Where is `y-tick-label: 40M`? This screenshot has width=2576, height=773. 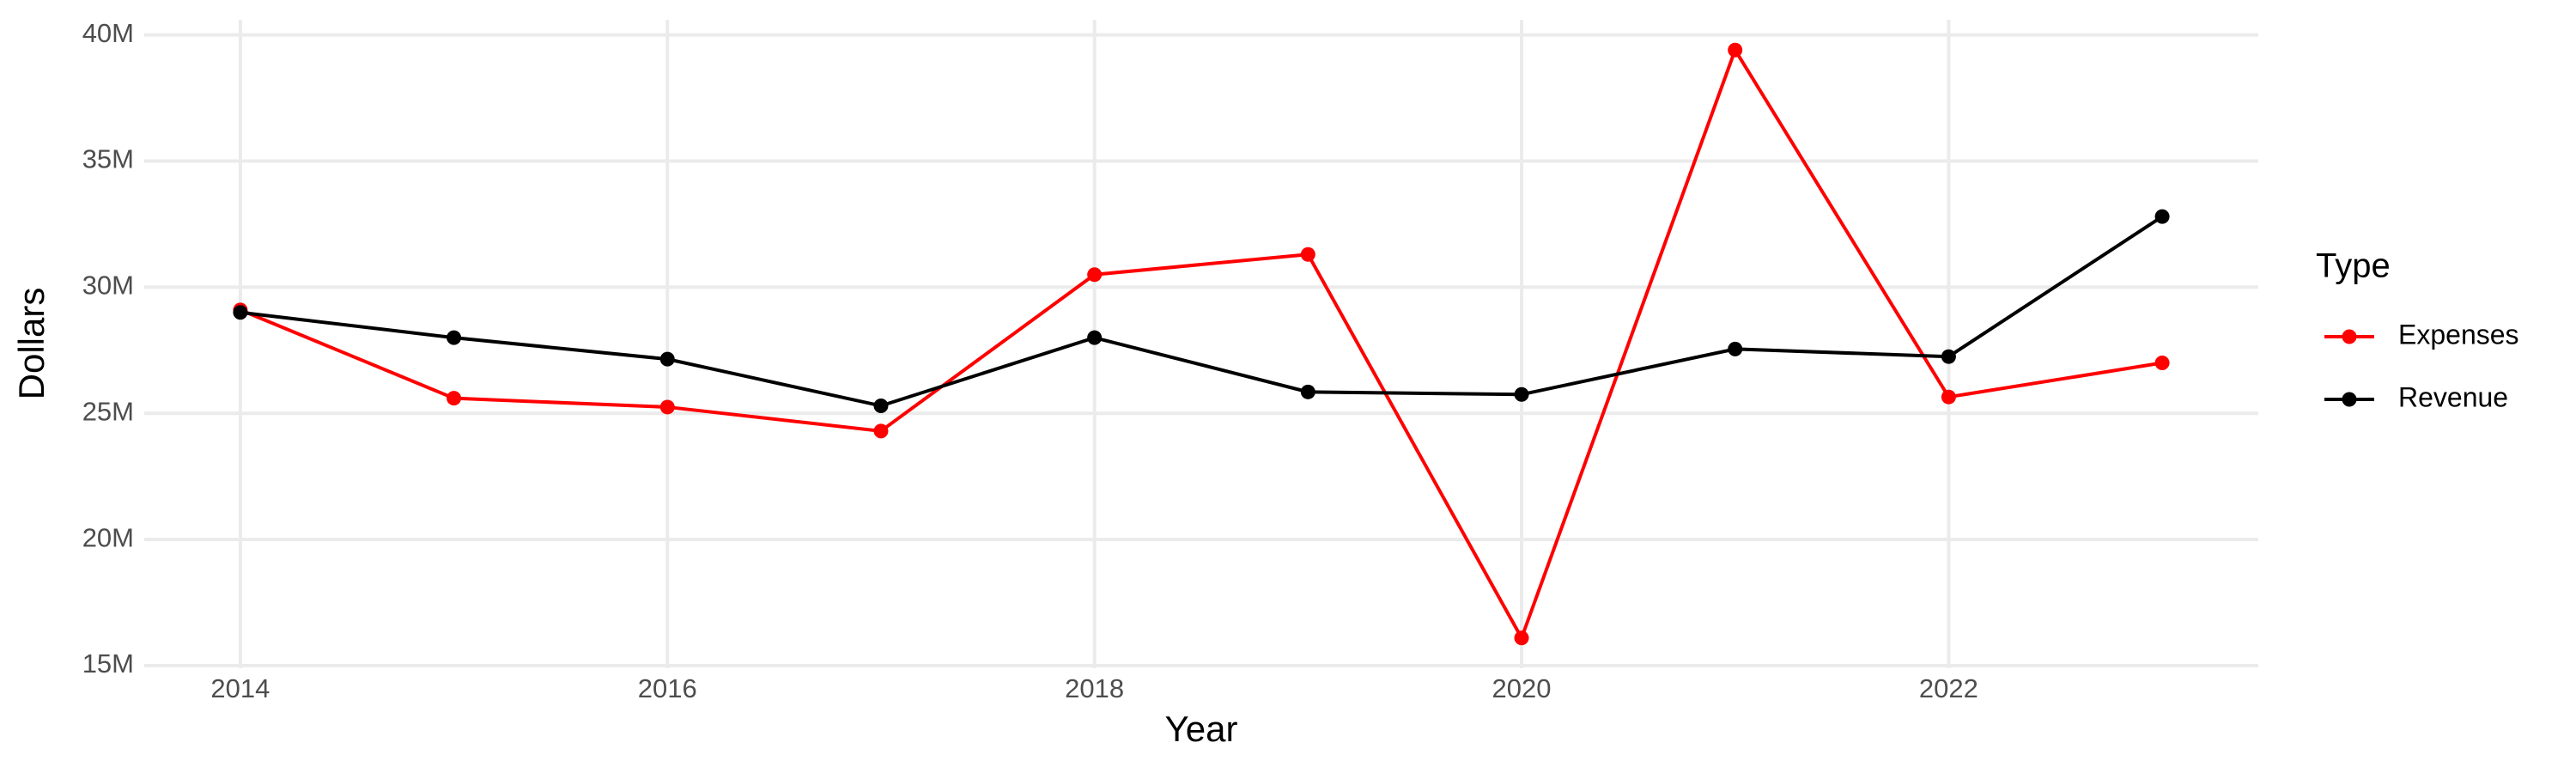 y-tick-label: 40M is located at coordinates (108, 33).